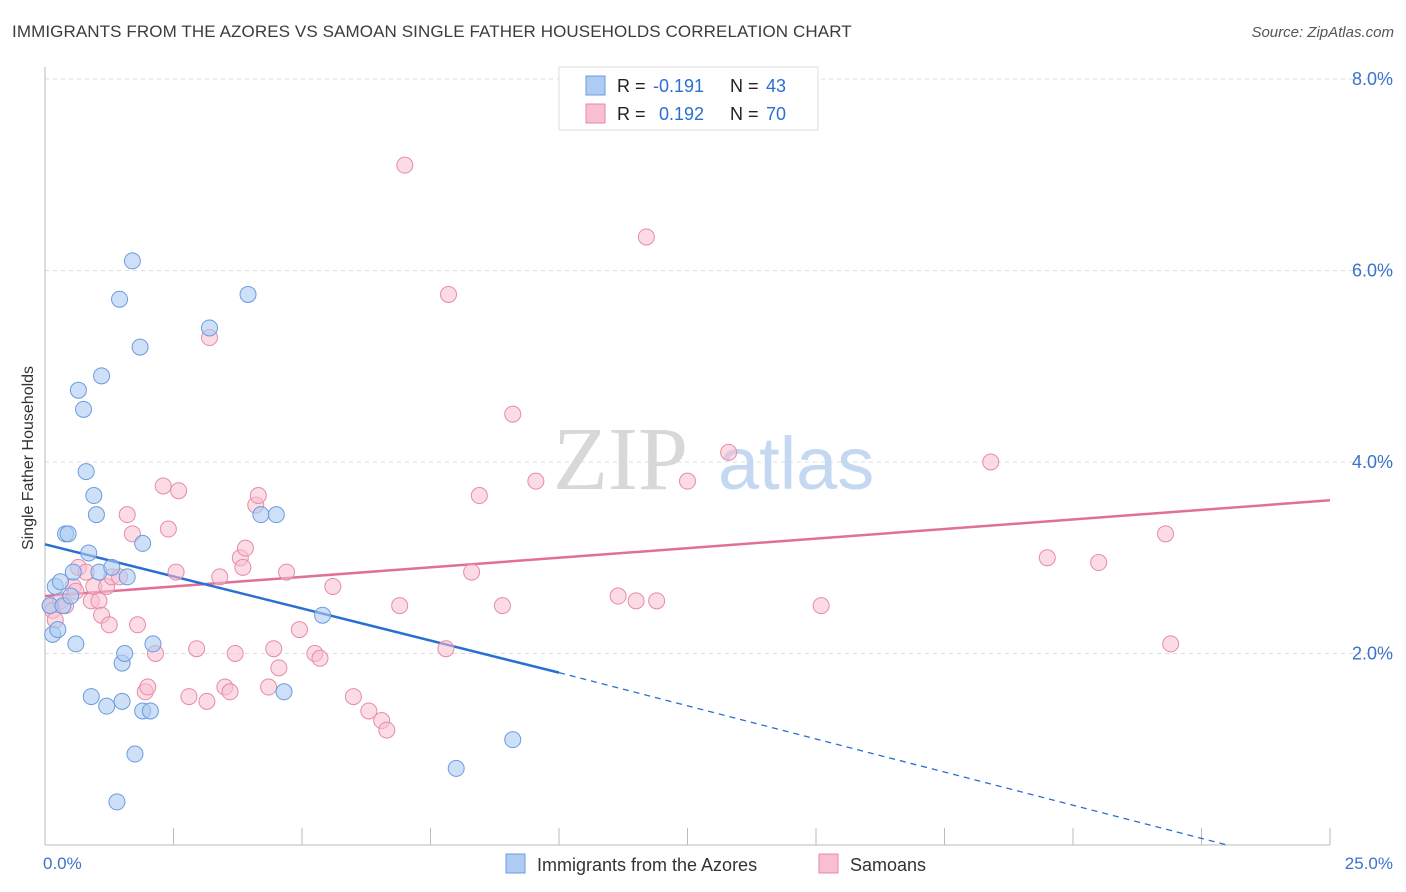  Describe the element at coordinates (828, 863) in the screenshot. I see `samoans-bottom-swatch` at that location.